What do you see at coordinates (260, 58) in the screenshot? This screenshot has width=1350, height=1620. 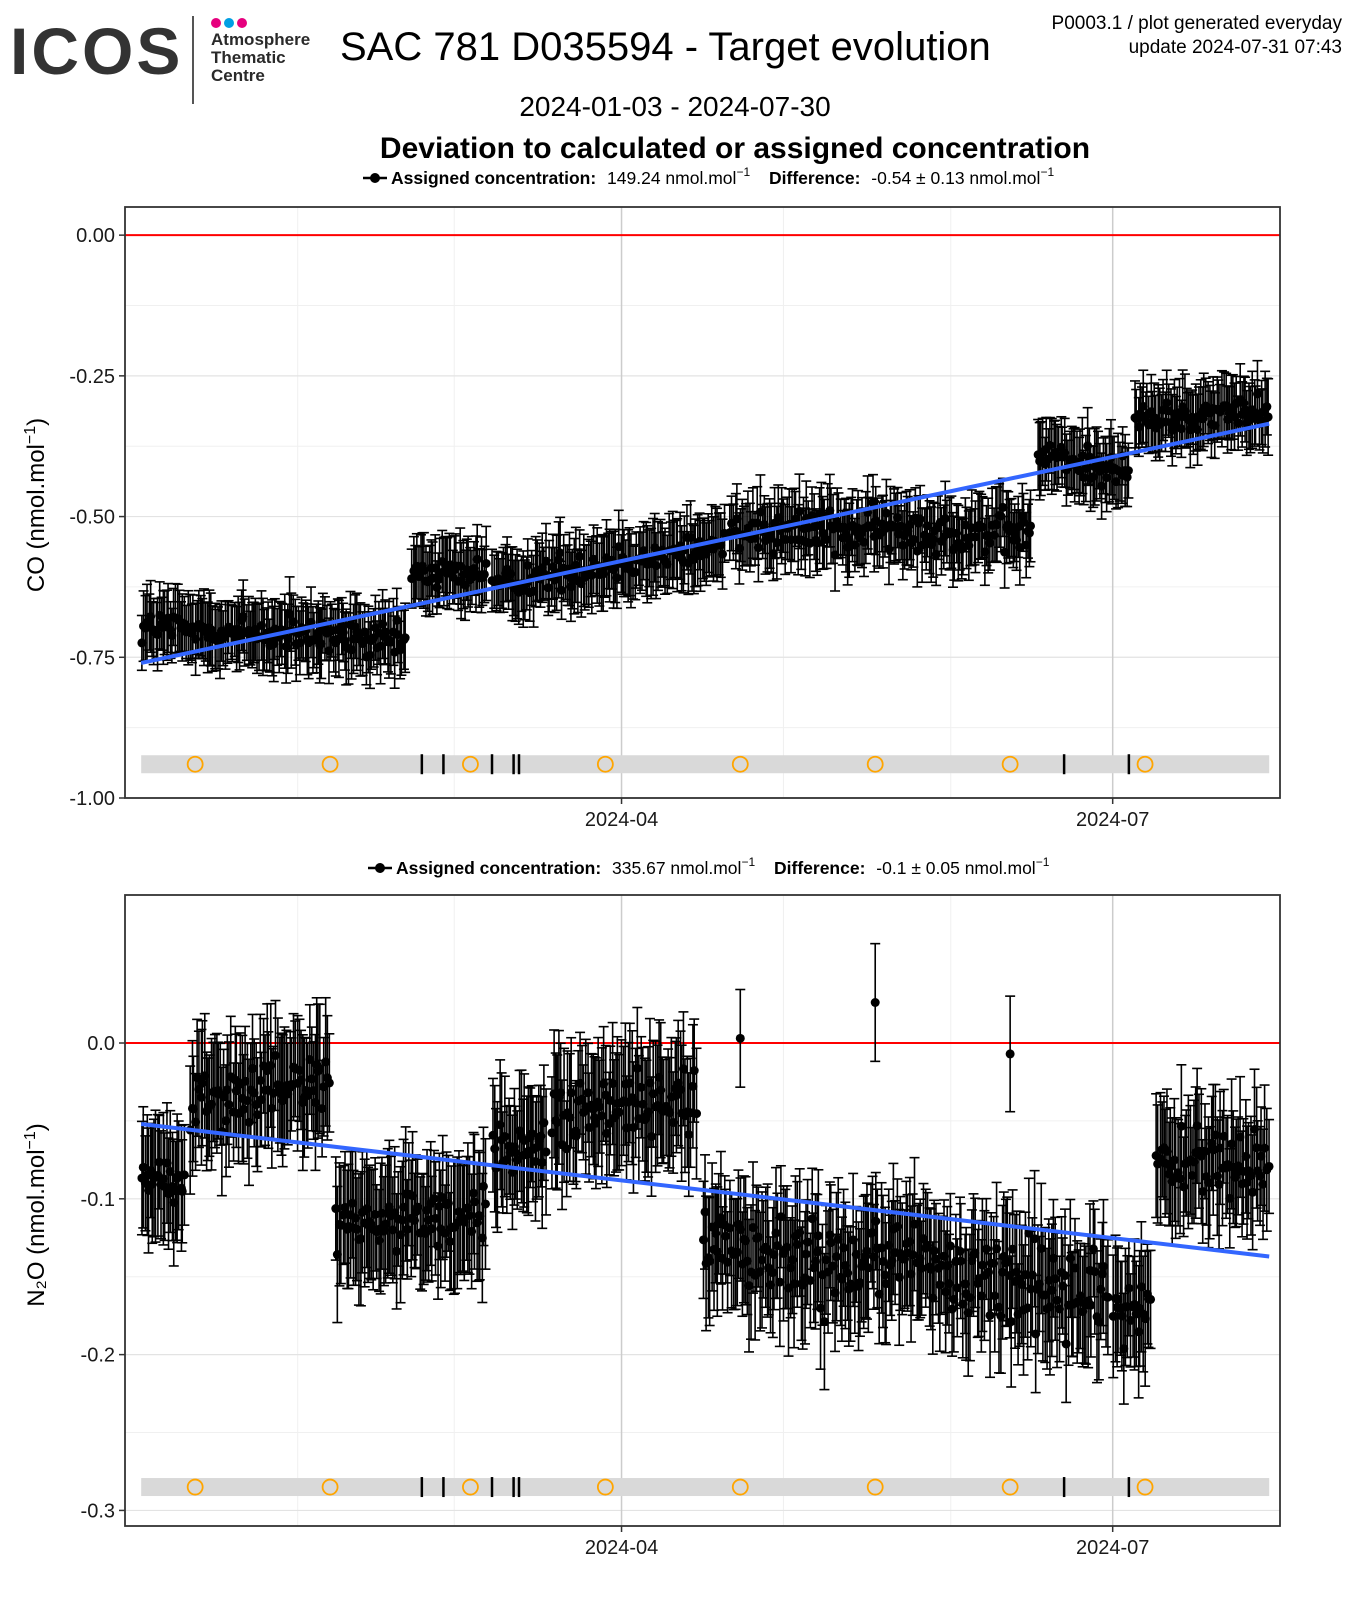 I see `logo-subtitle: Atmosphere Thematic Centre` at bounding box center [260, 58].